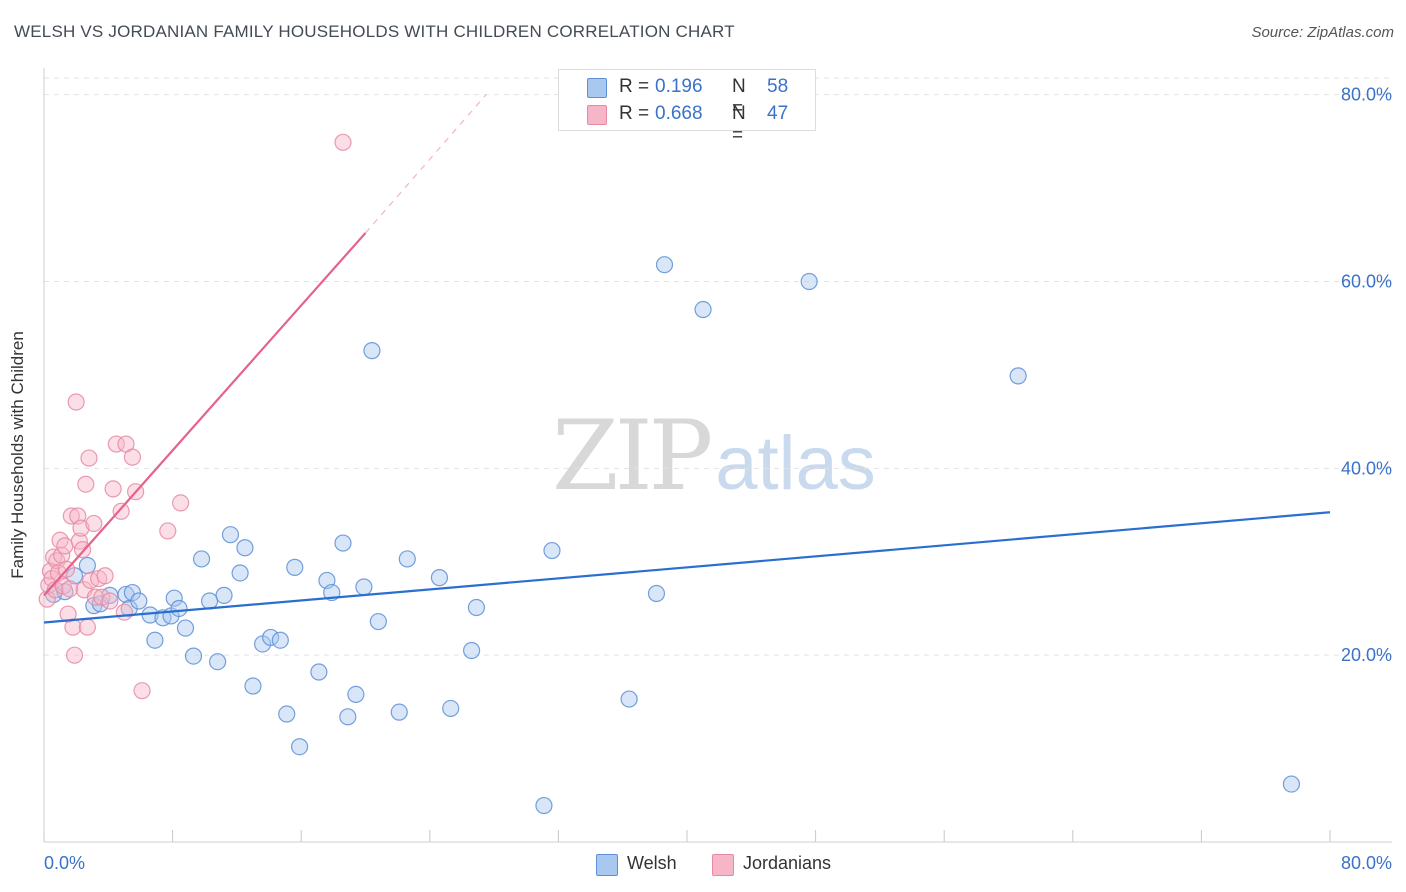 The height and width of the screenshot is (892, 1406). Describe the element at coordinates (1366, 863) in the screenshot. I see `x-tick-label: 80.0%` at that location.